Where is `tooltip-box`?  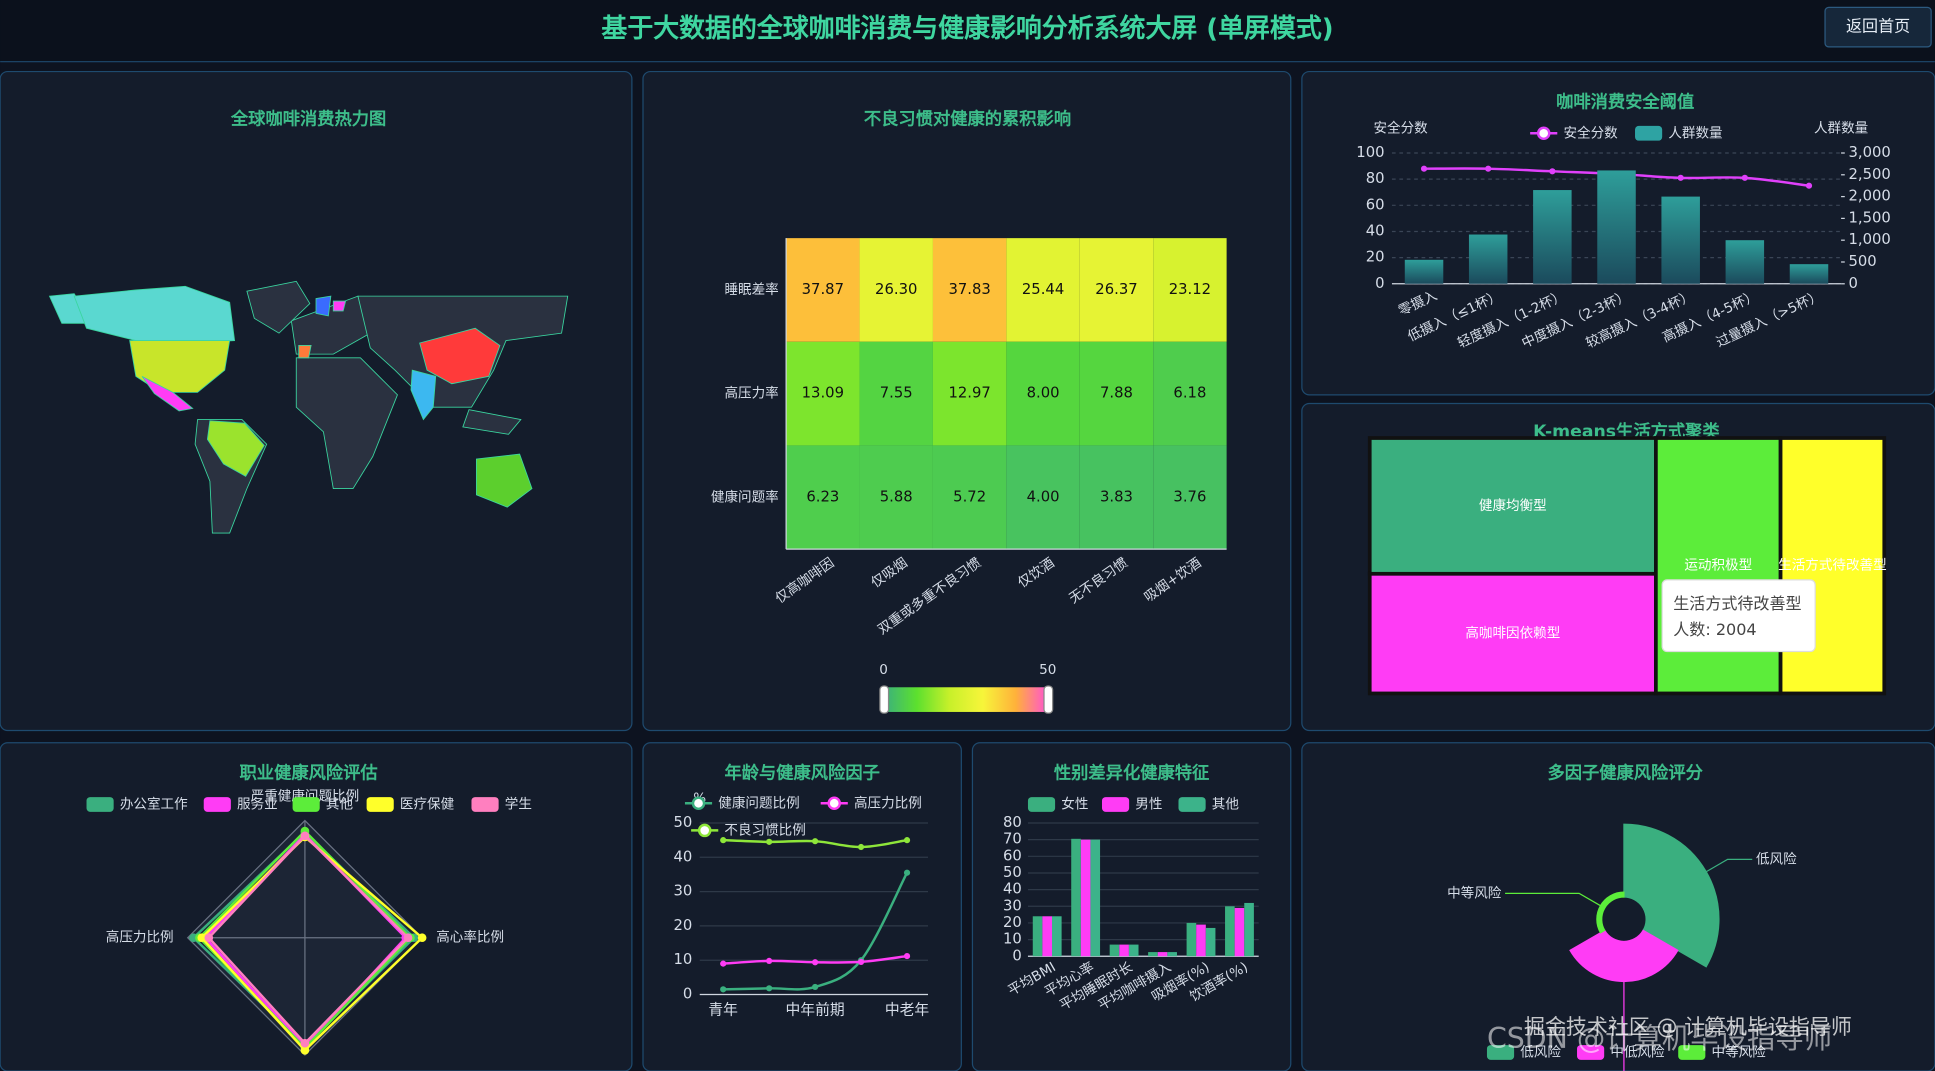 tooltip-box is located at coordinates (1738, 616).